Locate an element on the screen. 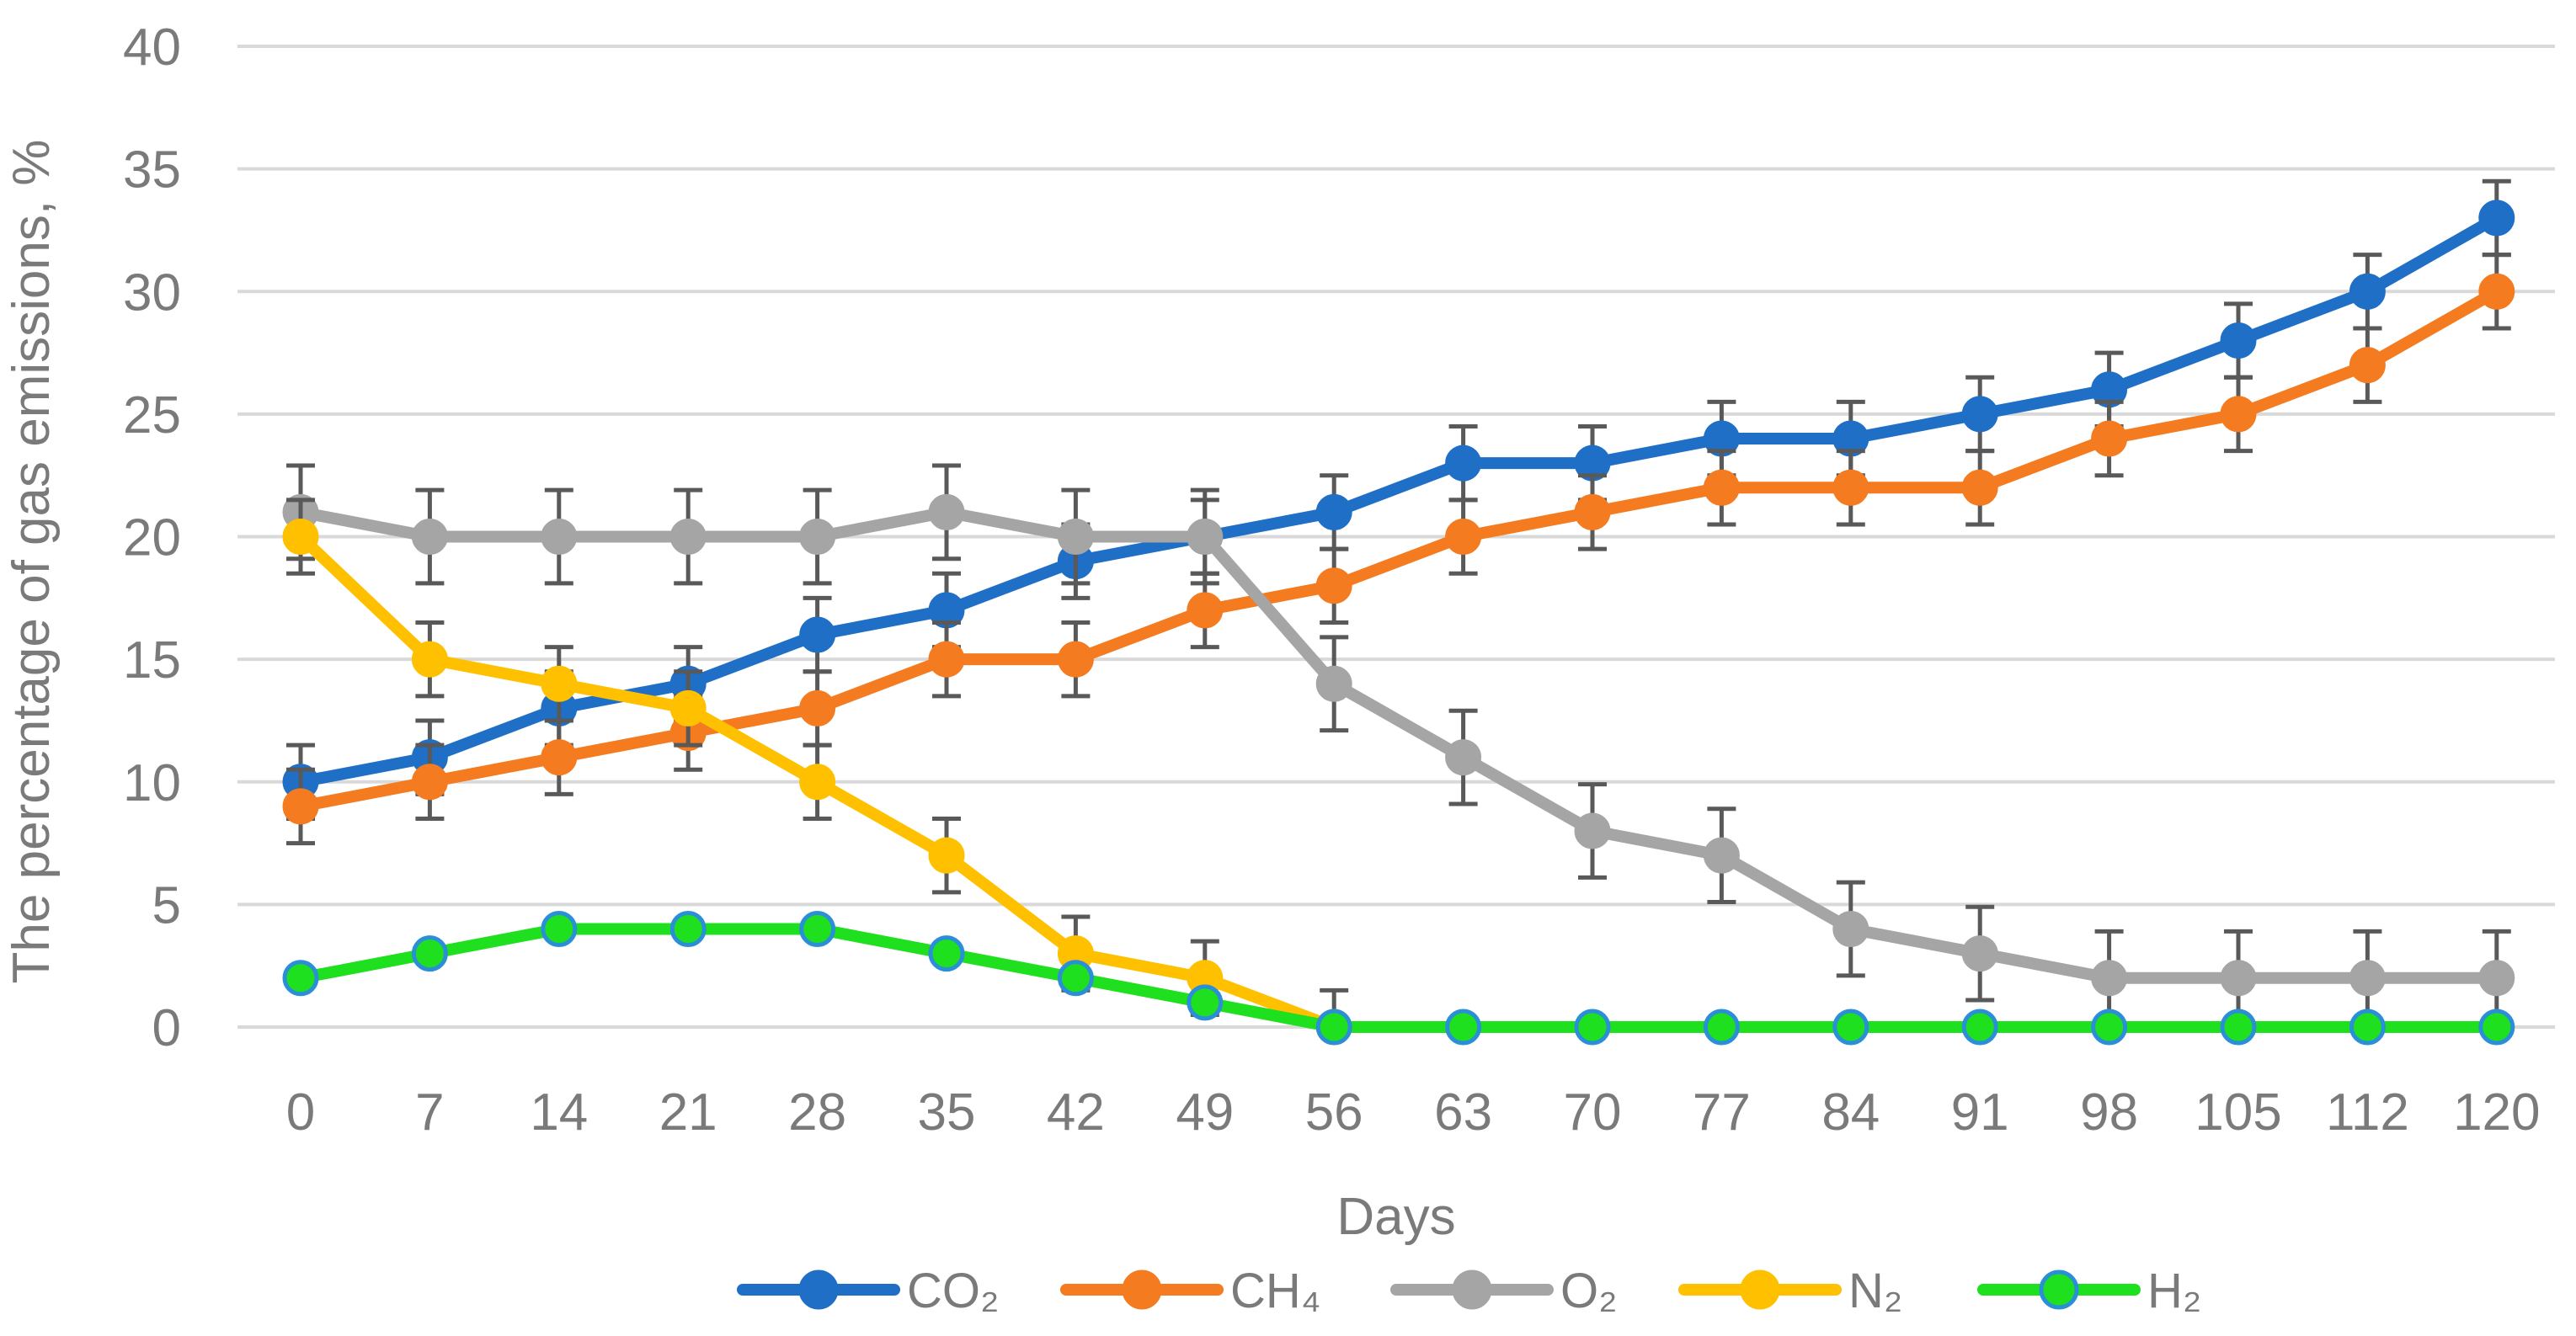  series-line is located at coordinates (1399, 978).